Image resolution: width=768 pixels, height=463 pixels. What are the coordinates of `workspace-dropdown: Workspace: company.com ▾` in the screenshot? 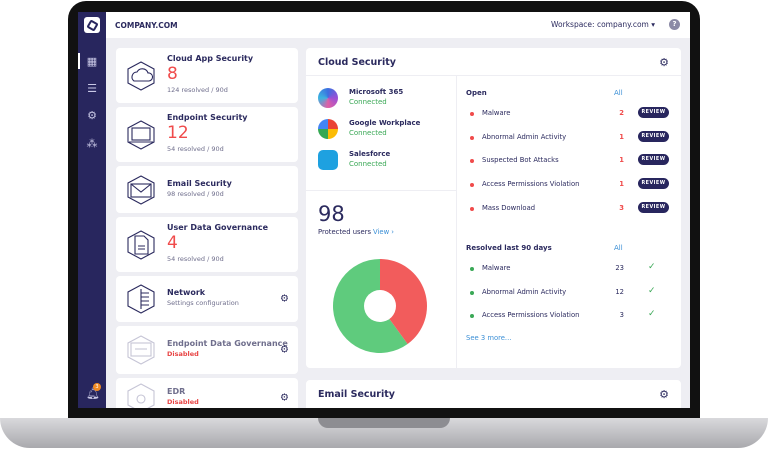 It's located at (603, 24).